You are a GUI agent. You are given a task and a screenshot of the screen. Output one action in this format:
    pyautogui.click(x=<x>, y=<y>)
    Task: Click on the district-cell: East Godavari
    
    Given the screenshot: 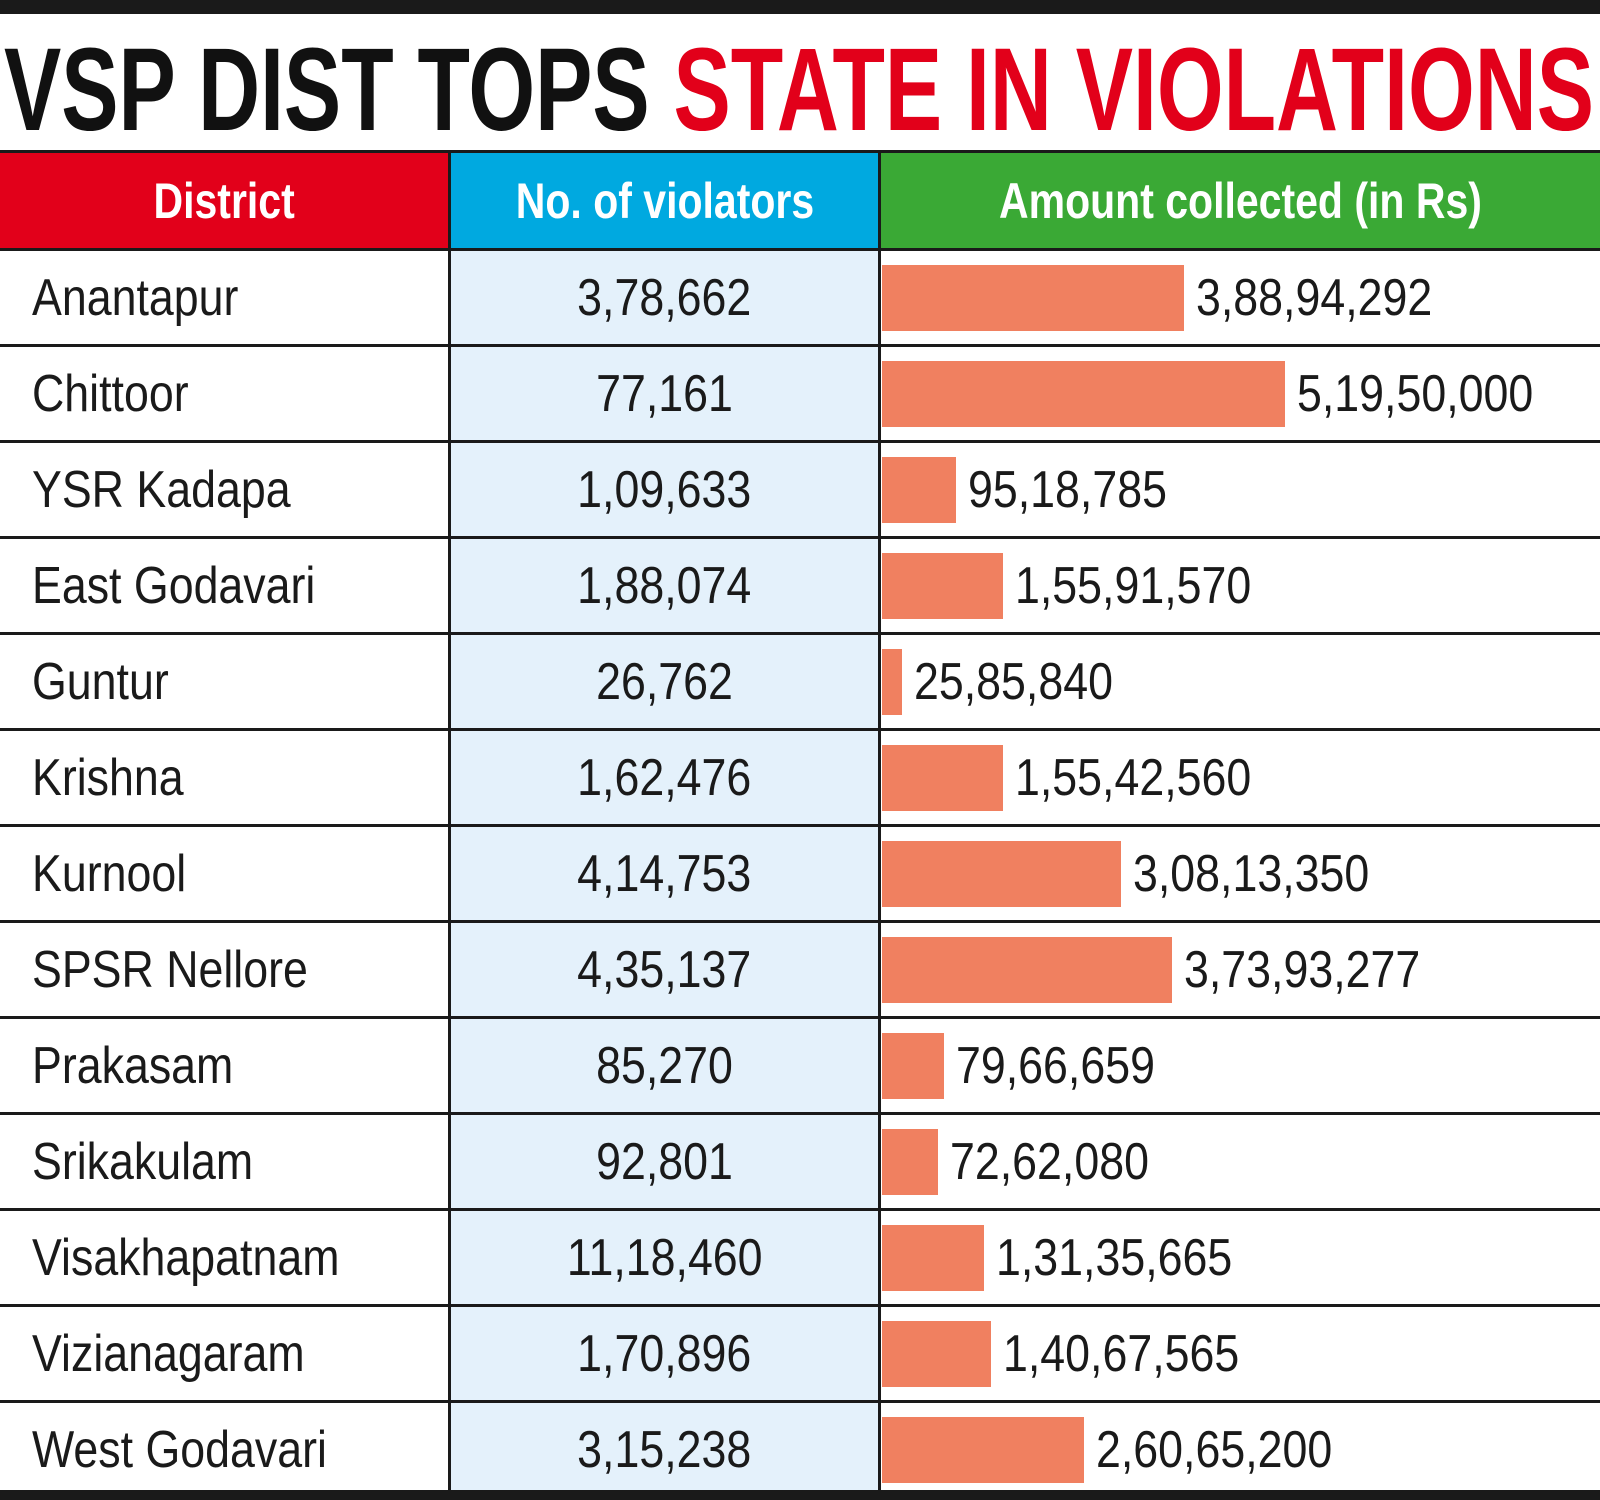 What is the action you would take?
    pyautogui.click(x=197, y=585)
    